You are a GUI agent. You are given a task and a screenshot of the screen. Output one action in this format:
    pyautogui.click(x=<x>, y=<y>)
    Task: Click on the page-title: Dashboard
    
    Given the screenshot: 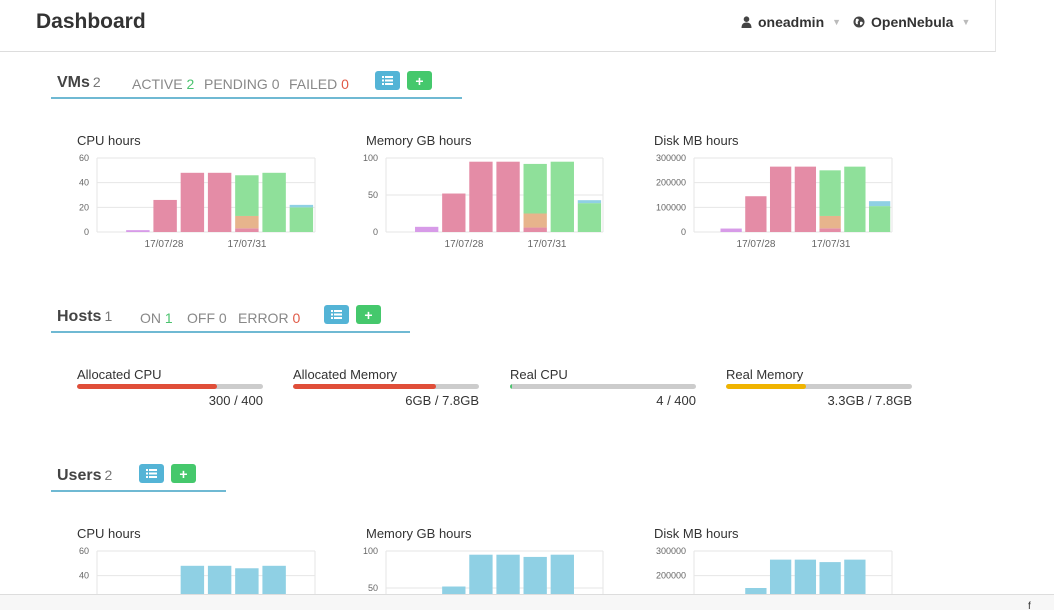 What is the action you would take?
    pyautogui.click(x=91, y=21)
    